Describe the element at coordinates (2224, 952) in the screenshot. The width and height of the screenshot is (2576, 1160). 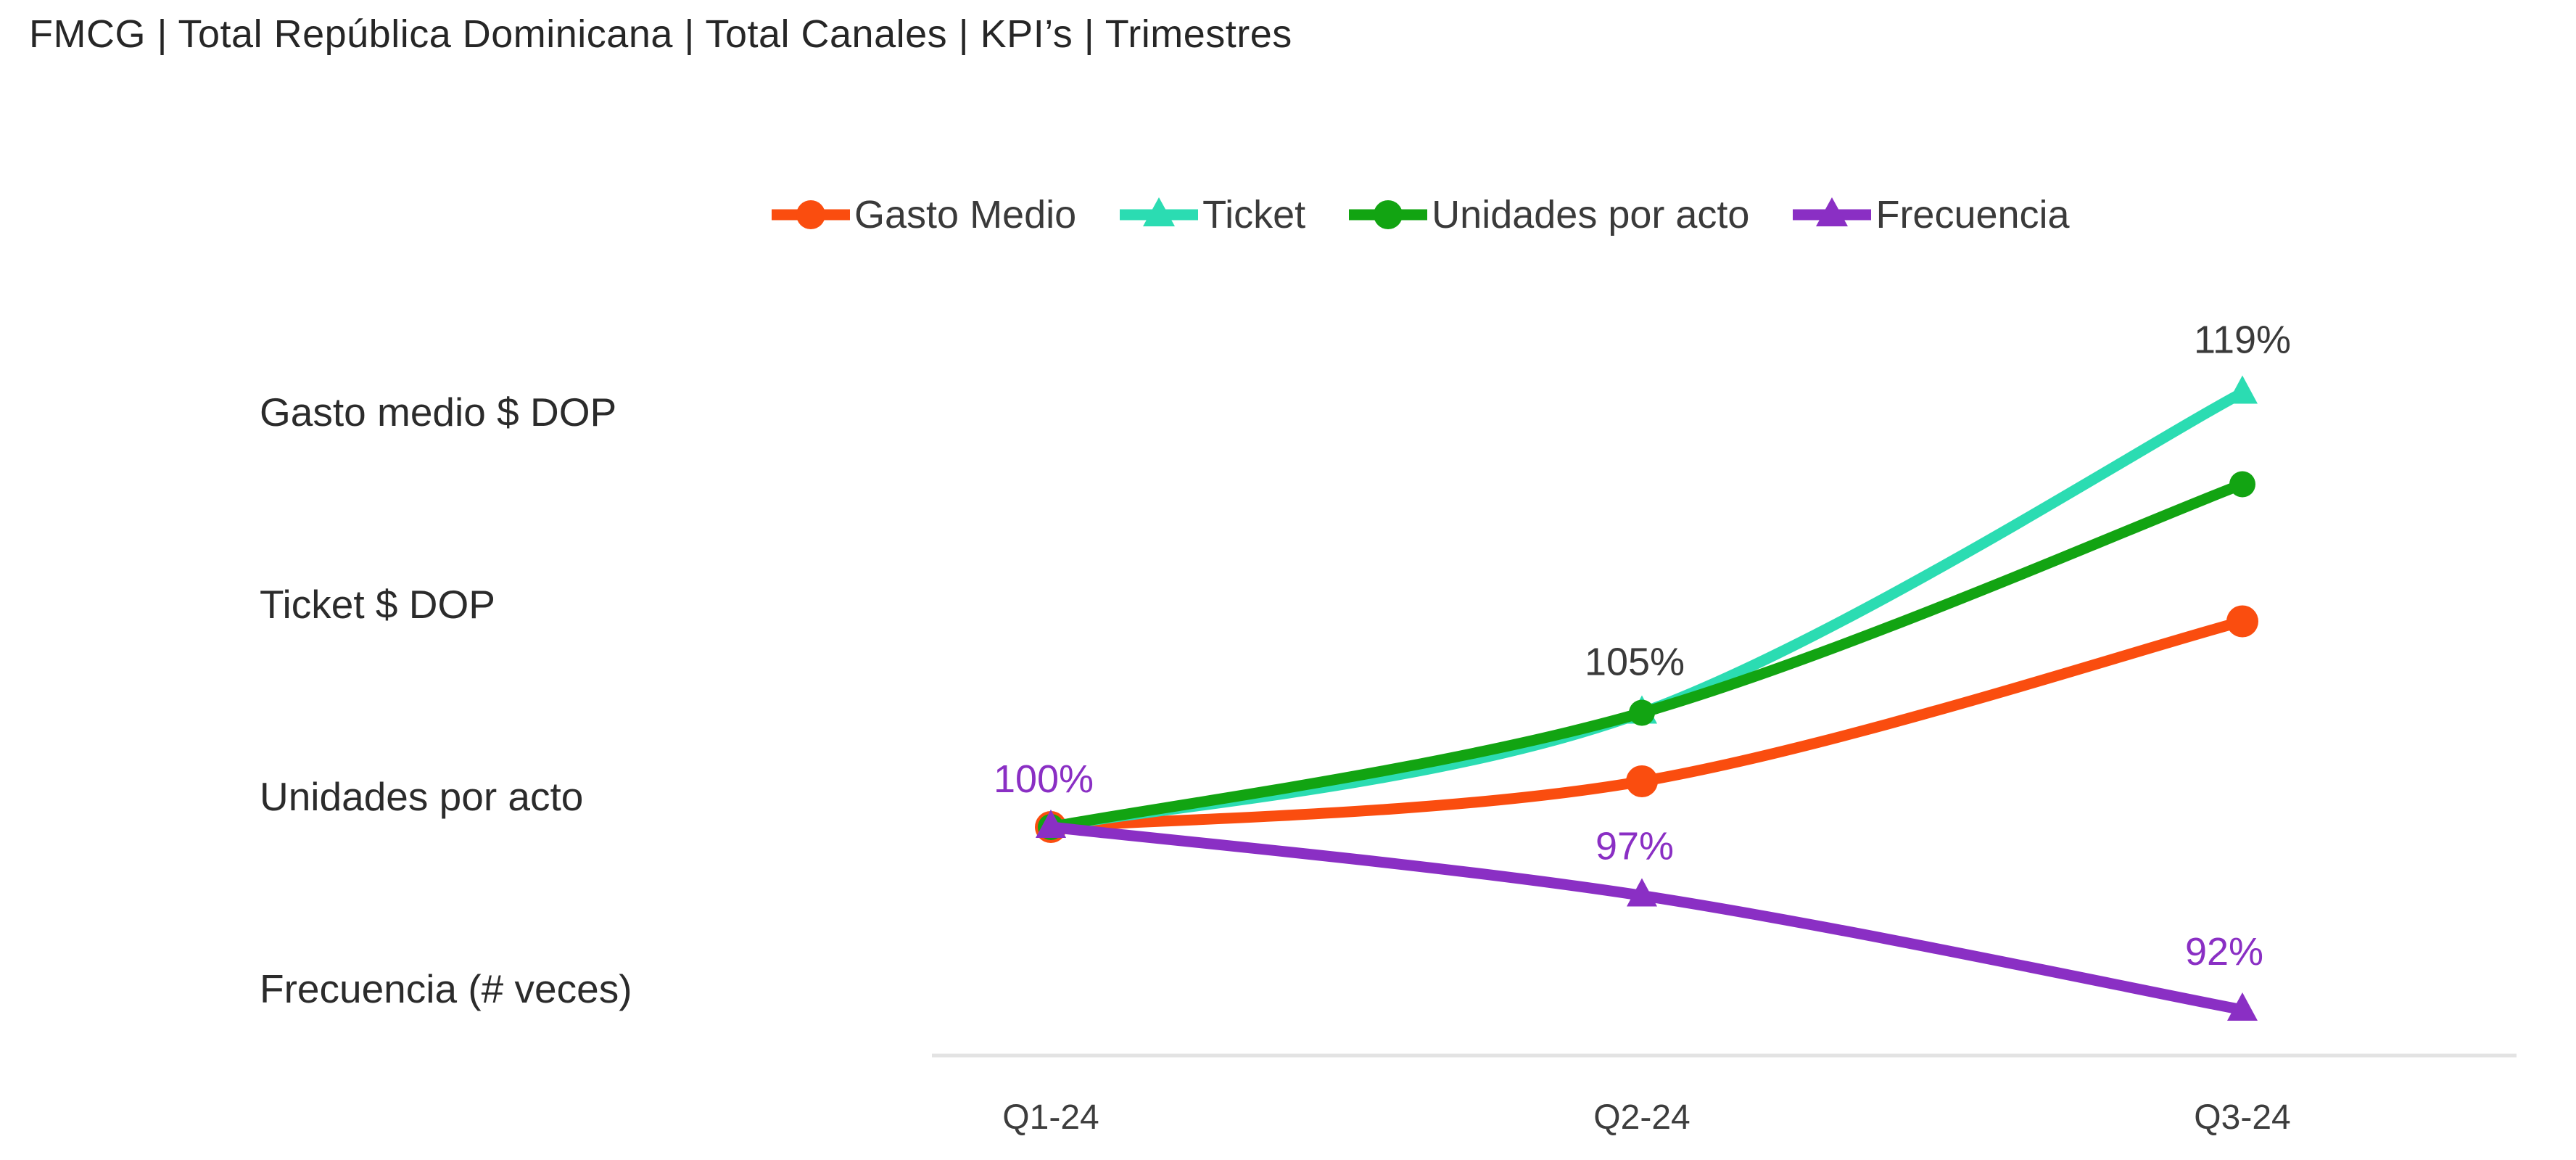
I see `annotation-frecuencia-92pct: 92%` at that location.